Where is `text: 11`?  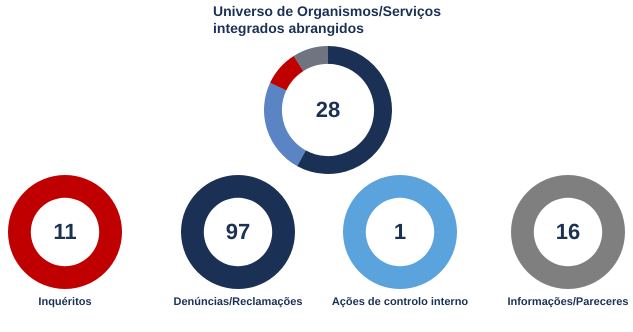
text: 11 is located at coordinates (65, 231).